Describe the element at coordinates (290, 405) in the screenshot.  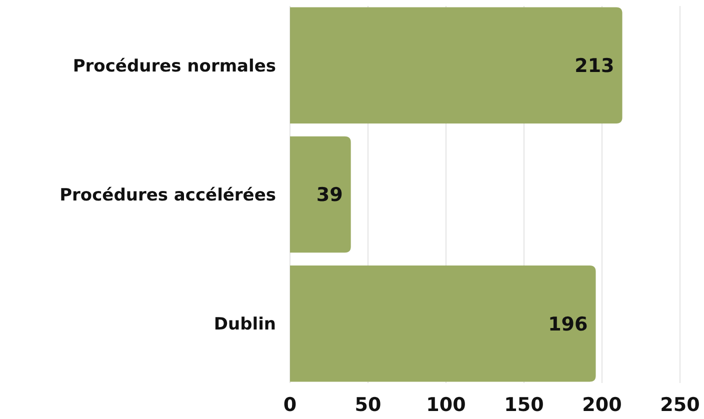
I see `x-tick-label: 0` at that location.